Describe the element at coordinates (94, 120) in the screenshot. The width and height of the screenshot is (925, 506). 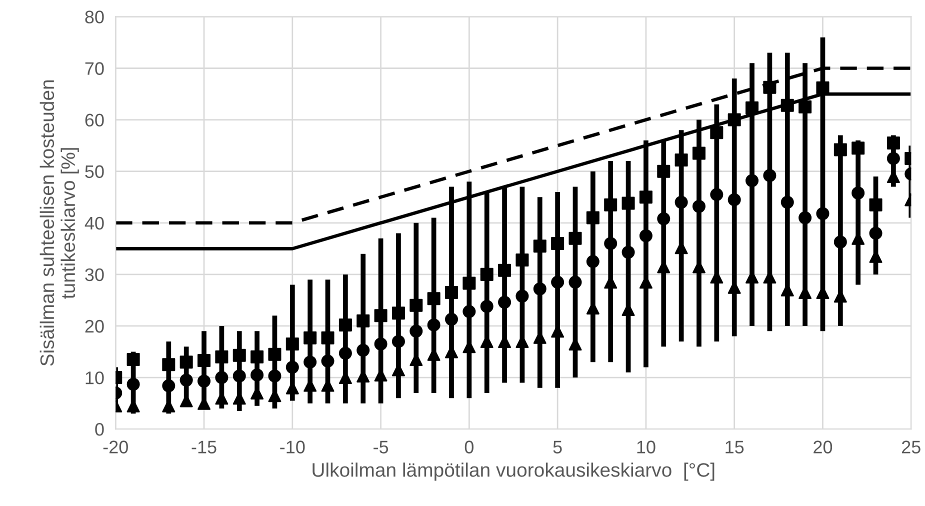
I see `y-tick-label: 60` at that location.